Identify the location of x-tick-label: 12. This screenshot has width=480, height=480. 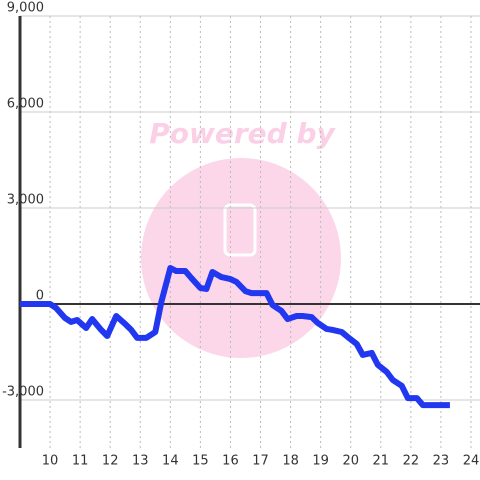
(110, 461).